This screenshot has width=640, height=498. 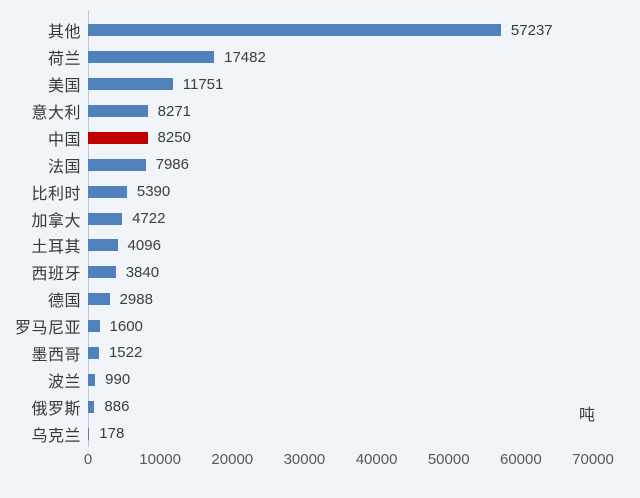 I want to click on bar-track: 886, so click(x=340, y=406).